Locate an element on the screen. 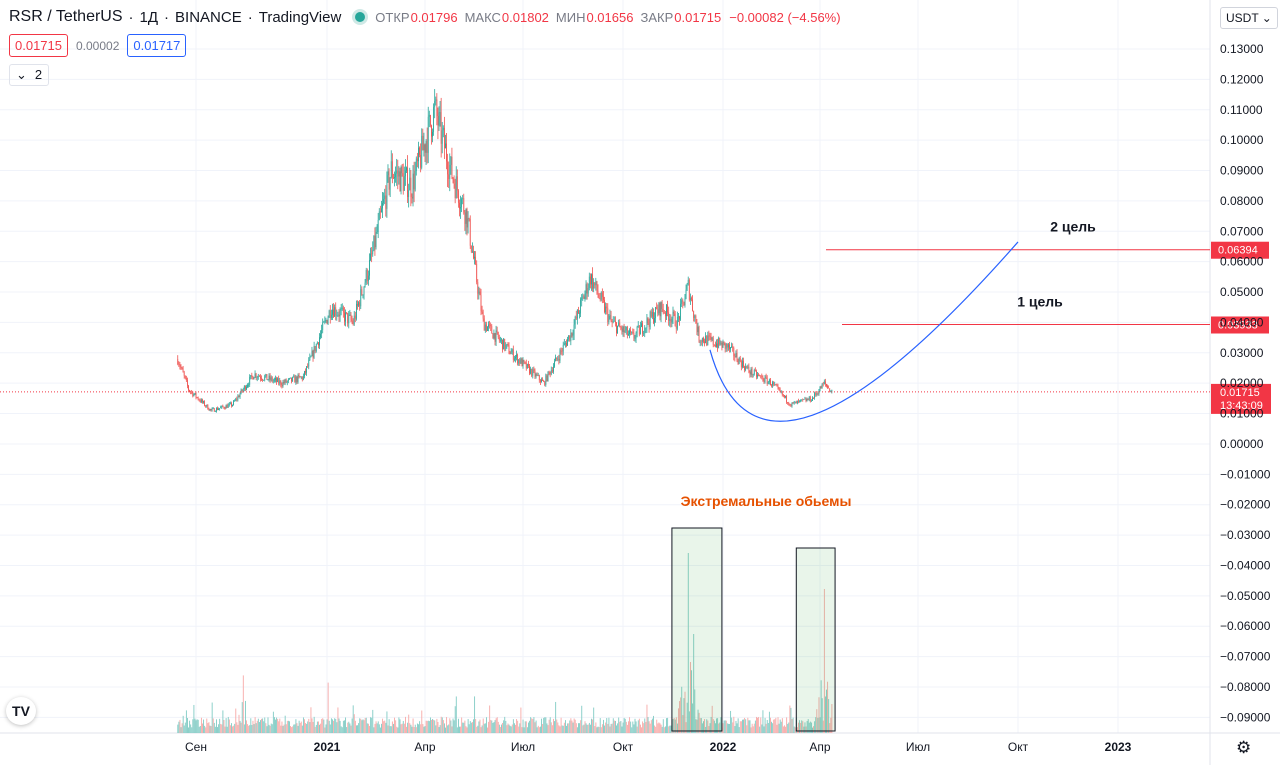 Image resolution: width=1280 pixels, height=765 pixels. buy-price-button: 0.01717 is located at coordinates (157, 45).